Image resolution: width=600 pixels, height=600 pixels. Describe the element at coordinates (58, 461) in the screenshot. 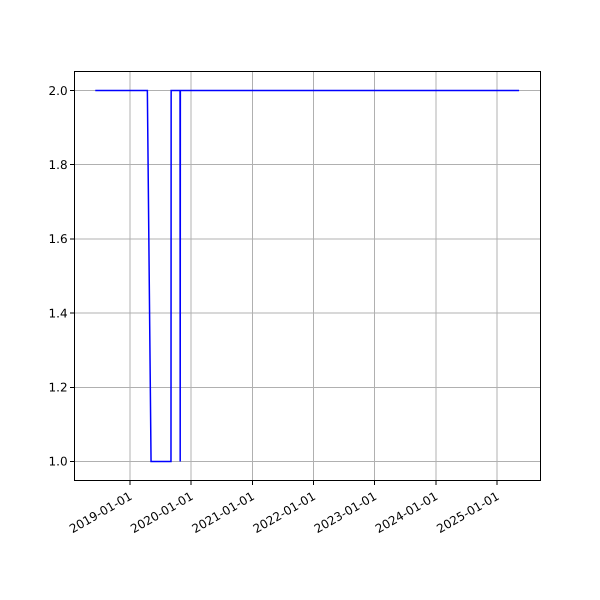

I see `y-tick-label: 1.0` at that location.